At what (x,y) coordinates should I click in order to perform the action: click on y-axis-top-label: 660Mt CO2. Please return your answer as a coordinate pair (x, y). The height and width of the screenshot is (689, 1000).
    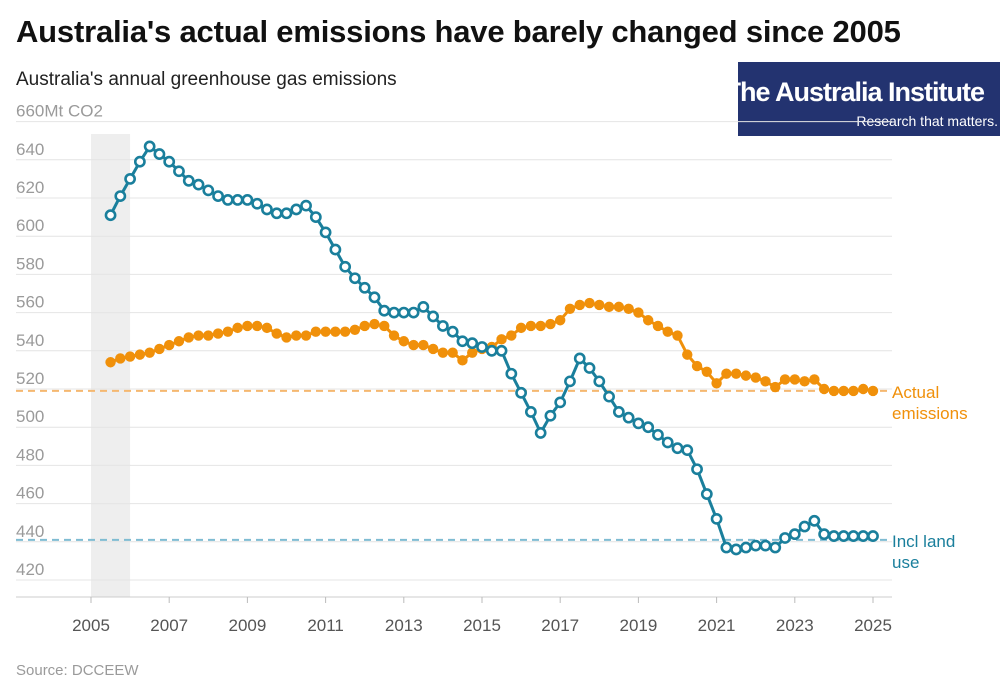
    Looking at the image, I should click on (59, 111).